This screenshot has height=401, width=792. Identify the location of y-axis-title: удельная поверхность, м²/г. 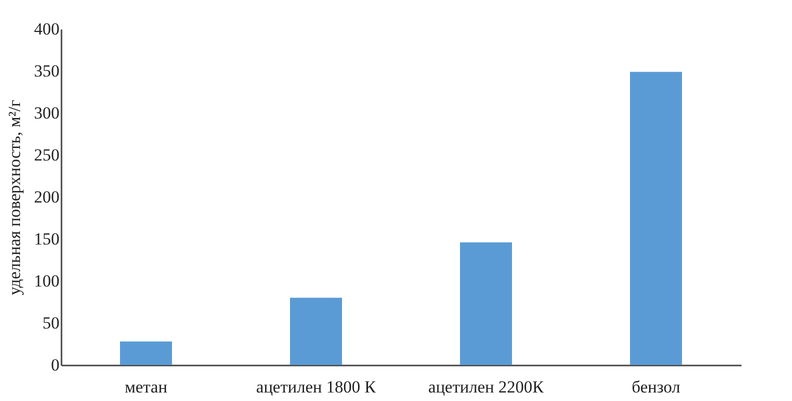
(14, 198).